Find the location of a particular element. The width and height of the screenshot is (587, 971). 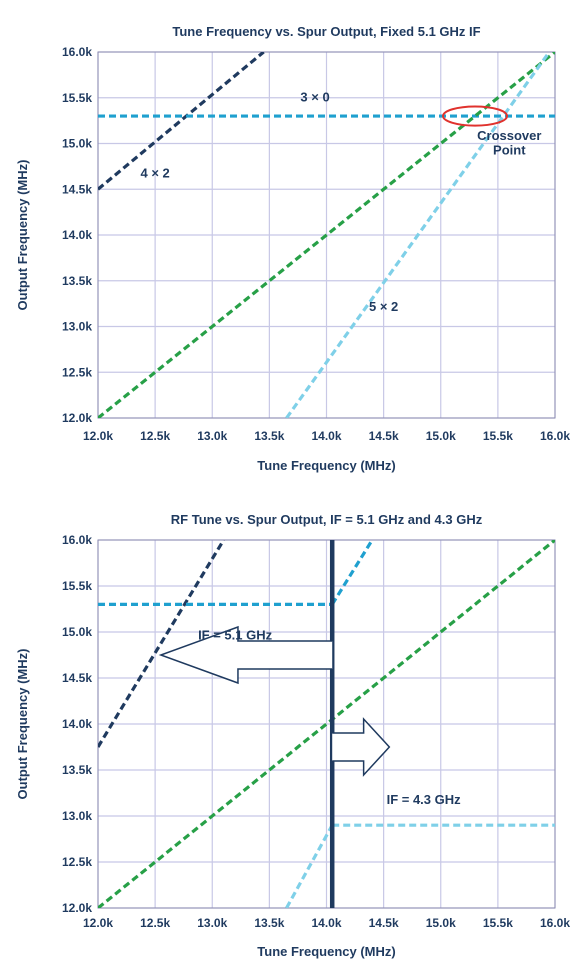

annotation-label: 4 × 2 is located at coordinates (154, 172).